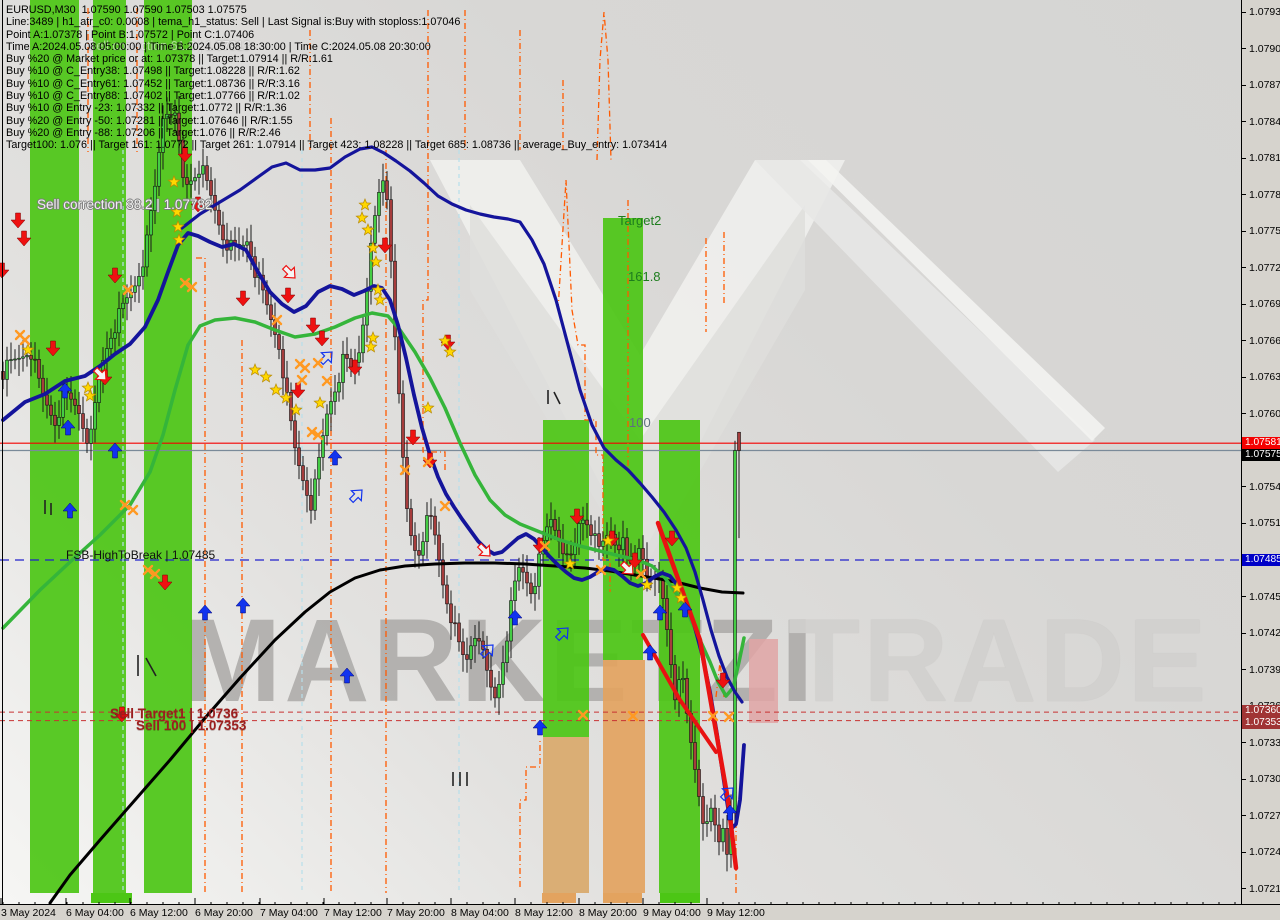  Describe the element at coordinates (1261, 455) in the screenshot. I see `price-tag-1.07575: 1.07575` at that location.